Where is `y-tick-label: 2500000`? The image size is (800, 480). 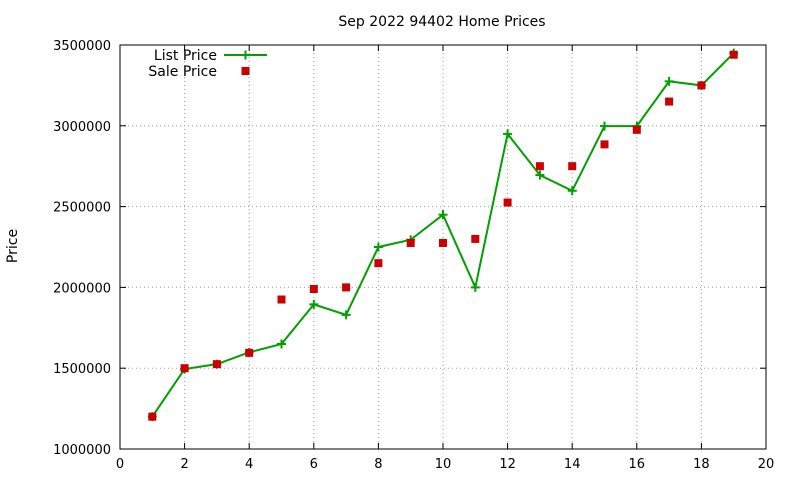 y-tick-label: 2500000 is located at coordinates (82, 208).